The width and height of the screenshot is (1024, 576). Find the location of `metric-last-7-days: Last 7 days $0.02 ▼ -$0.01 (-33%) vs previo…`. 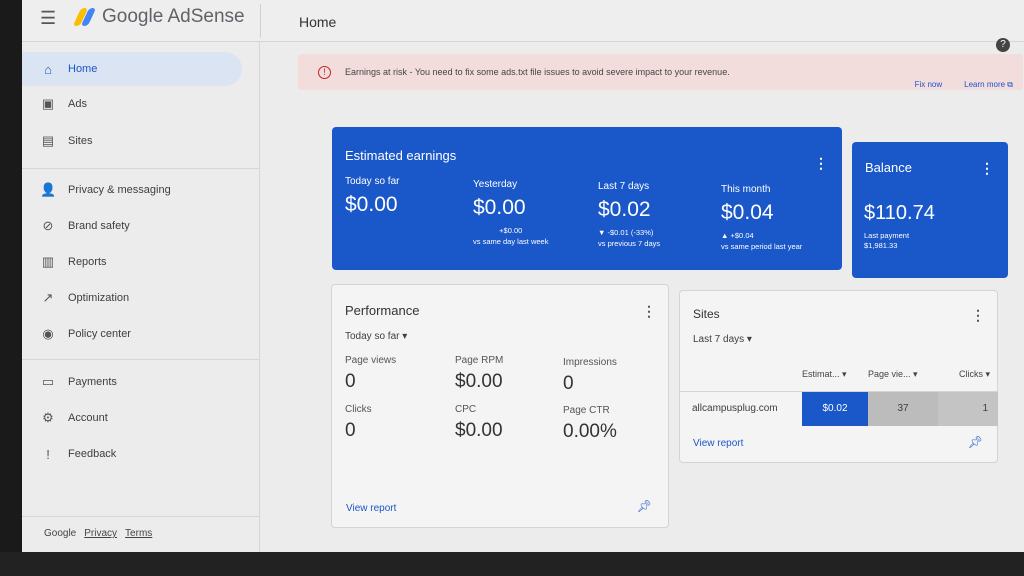

metric-last-7-days: Last 7 days $0.02 ▼ -$0.01 (-33%) vs previo… is located at coordinates (629, 215).